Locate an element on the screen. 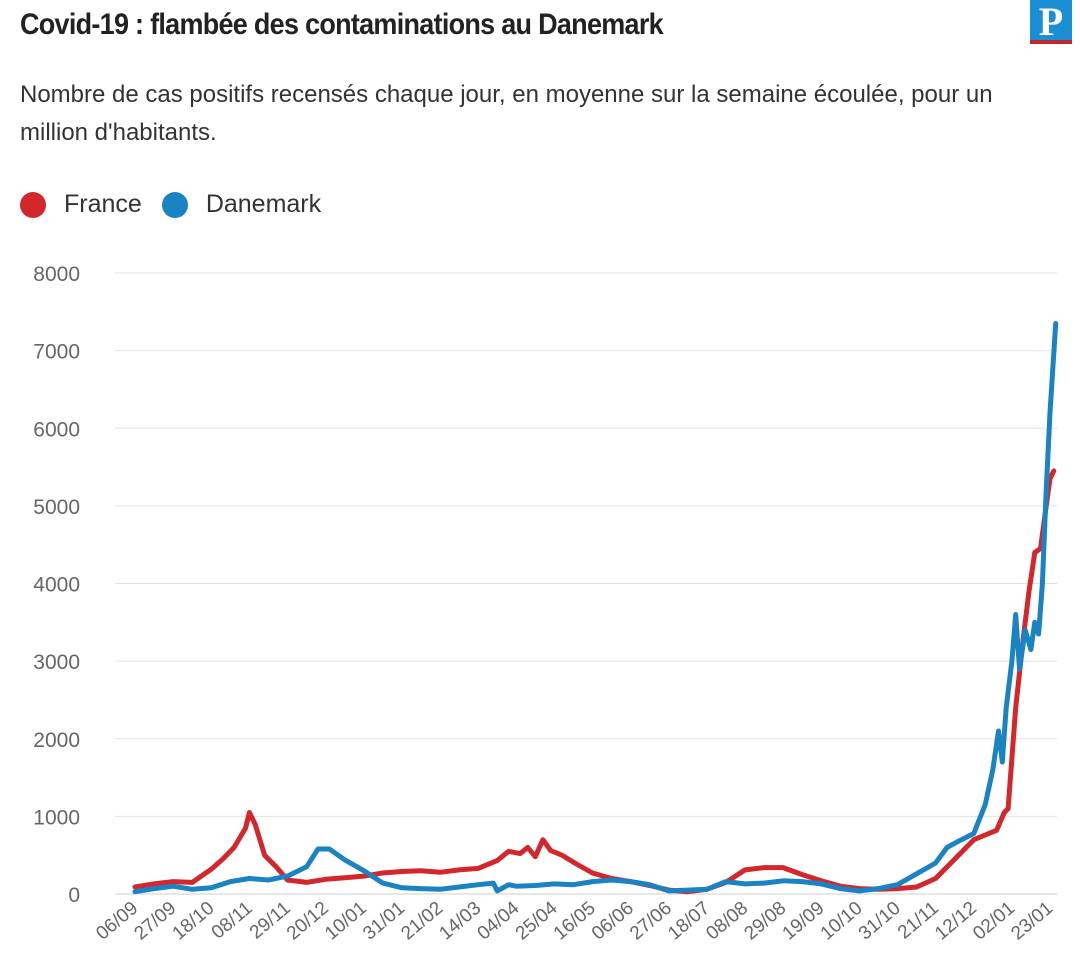  x-tick-label: 29/08 is located at coordinates (765, 921).